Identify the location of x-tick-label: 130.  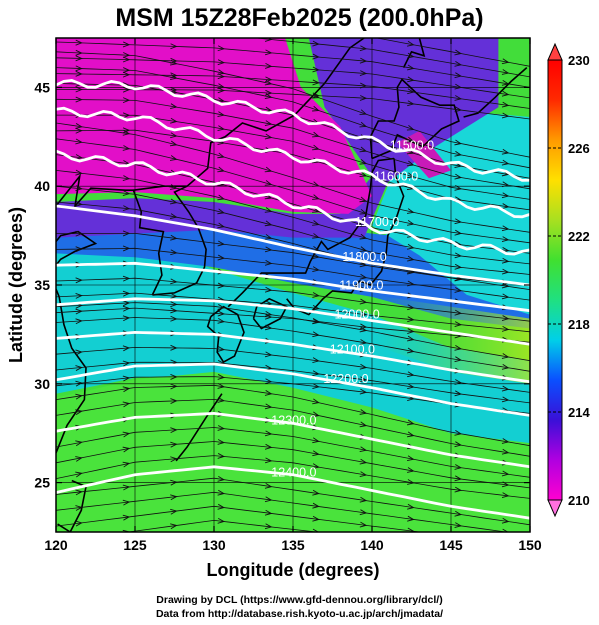
(214, 545).